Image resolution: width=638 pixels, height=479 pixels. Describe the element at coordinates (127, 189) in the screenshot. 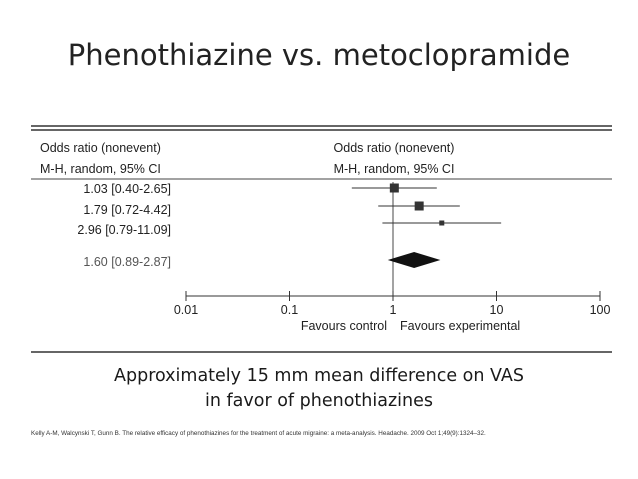

I see `study-1-ci-label: 1.03 [0.40-2.65]` at that location.